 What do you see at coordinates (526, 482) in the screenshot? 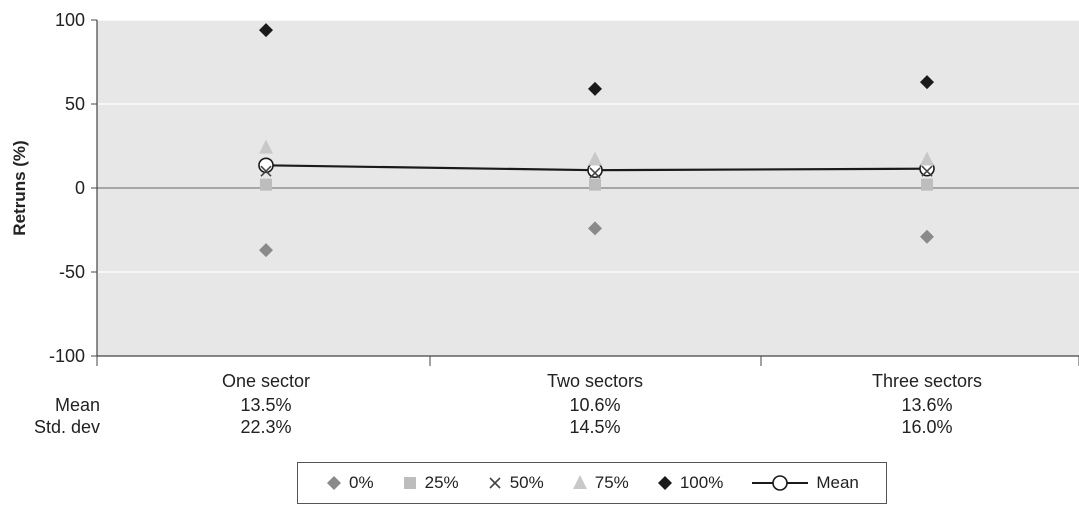
I see `legend-label: 50%` at bounding box center [526, 482].